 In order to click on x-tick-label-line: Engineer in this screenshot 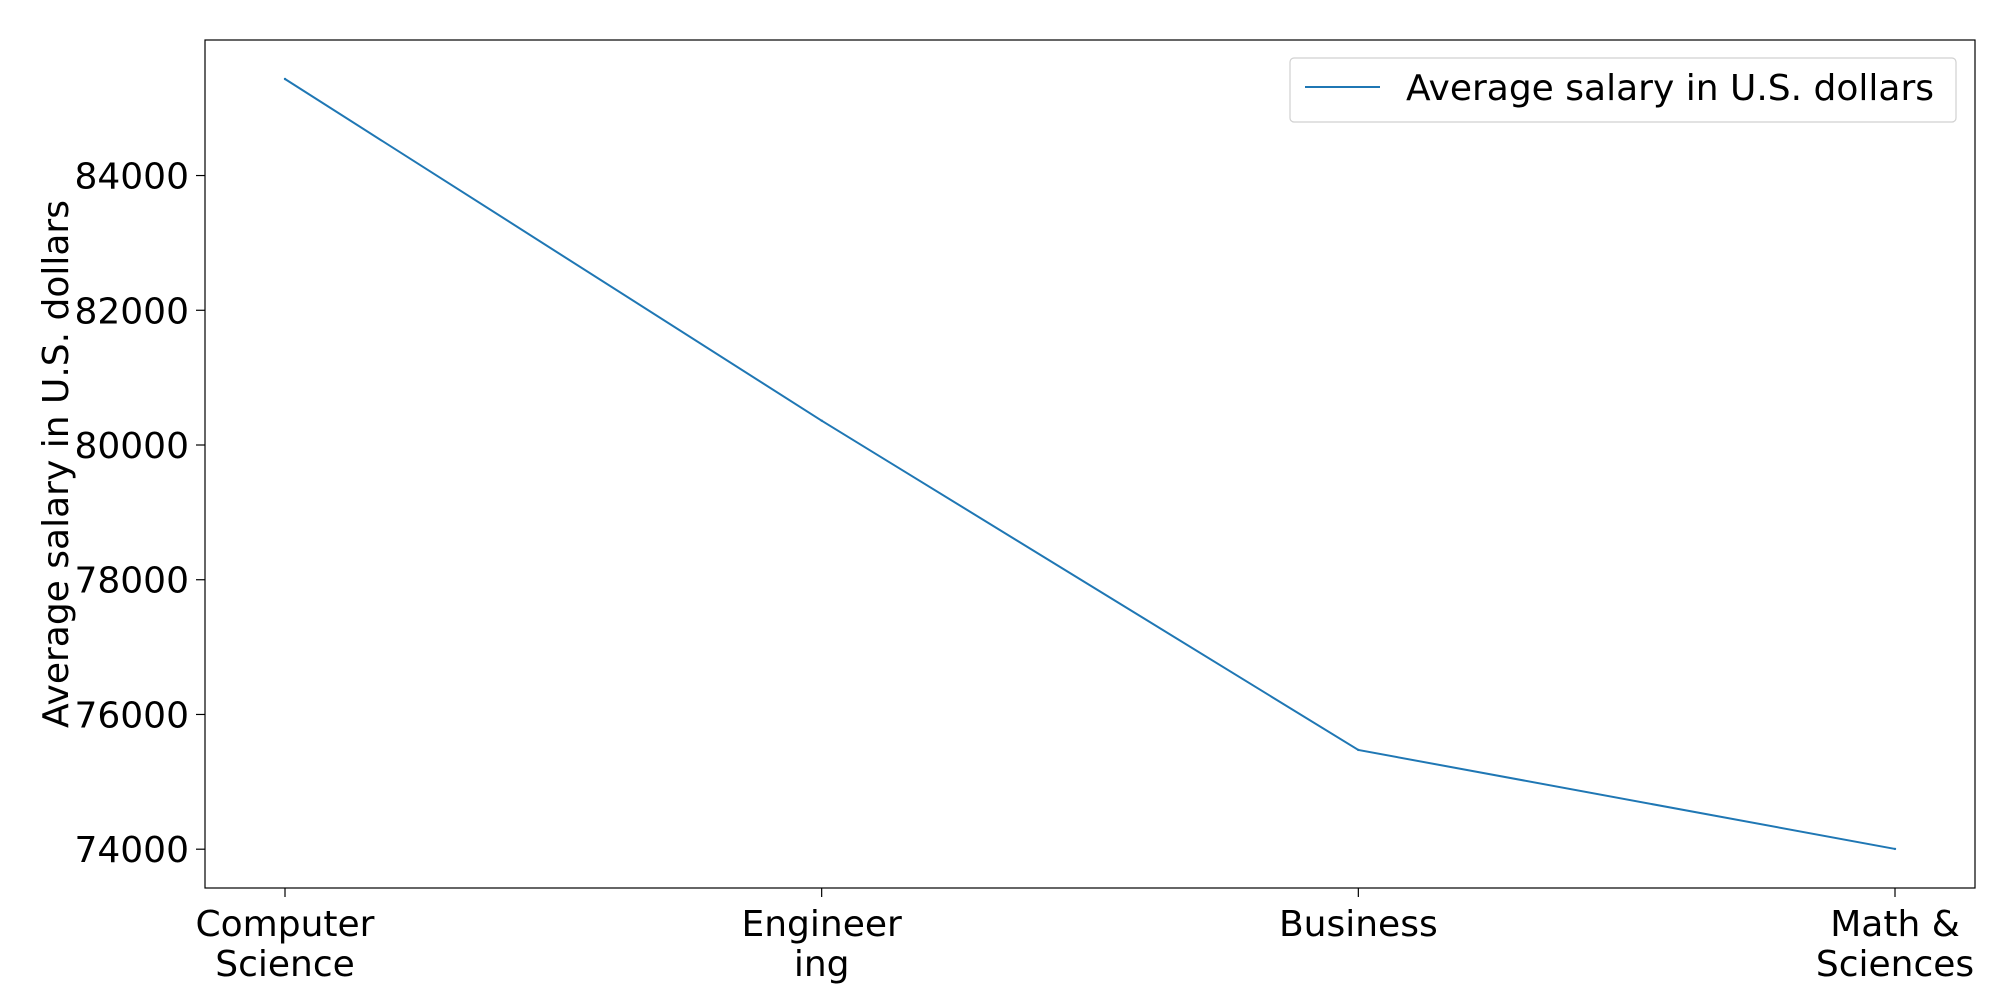, I will do `click(821, 924)`.